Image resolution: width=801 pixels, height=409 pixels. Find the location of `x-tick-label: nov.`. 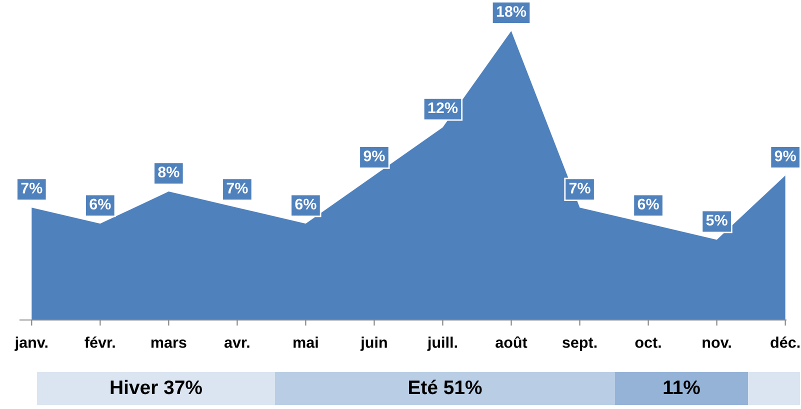

x-tick-label: nov. is located at coordinates (716, 344).